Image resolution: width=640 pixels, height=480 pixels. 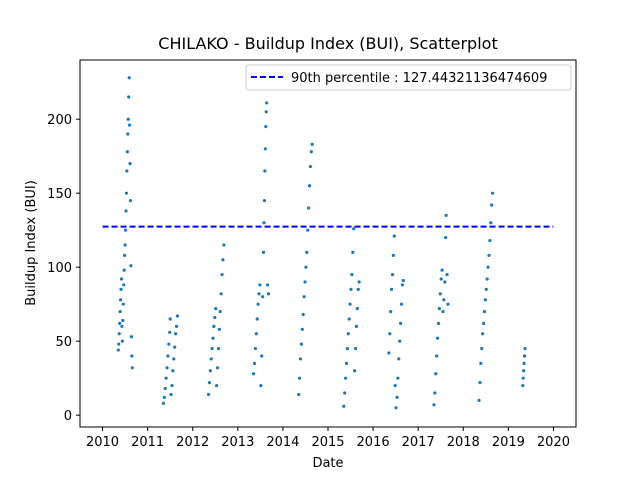 What do you see at coordinates (553, 442) in the screenshot?
I see `x-tick-label: 2020` at bounding box center [553, 442].